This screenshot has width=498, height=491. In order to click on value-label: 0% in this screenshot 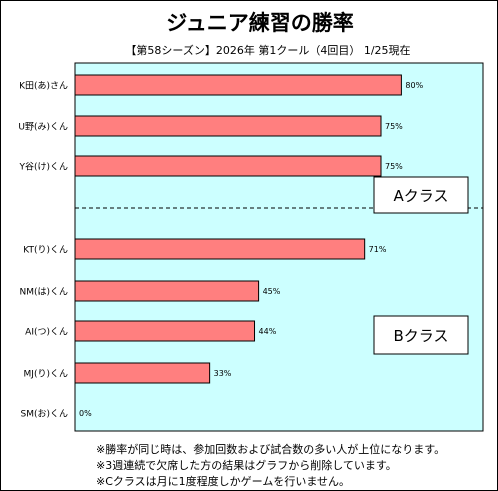, I will do `click(85, 413)`.